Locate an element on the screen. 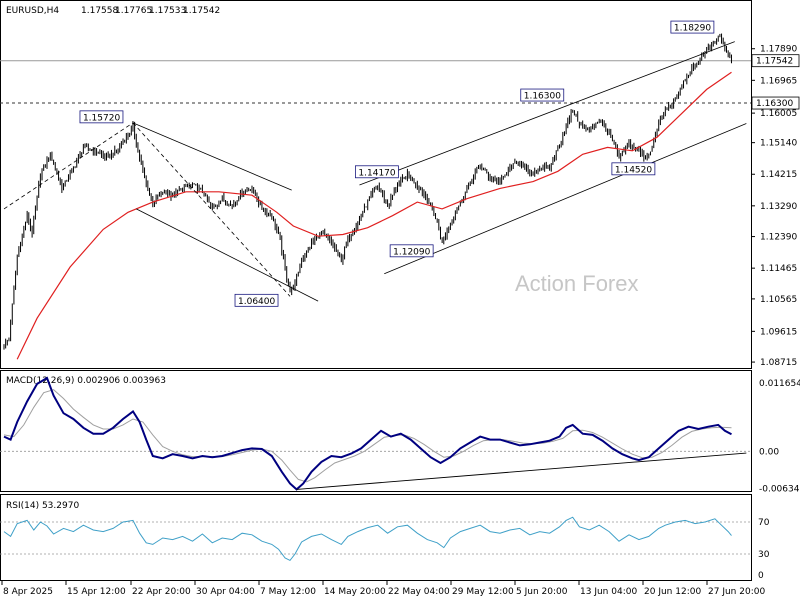 The image size is (800, 600). high-value: 1.17765 is located at coordinates (133, 11).